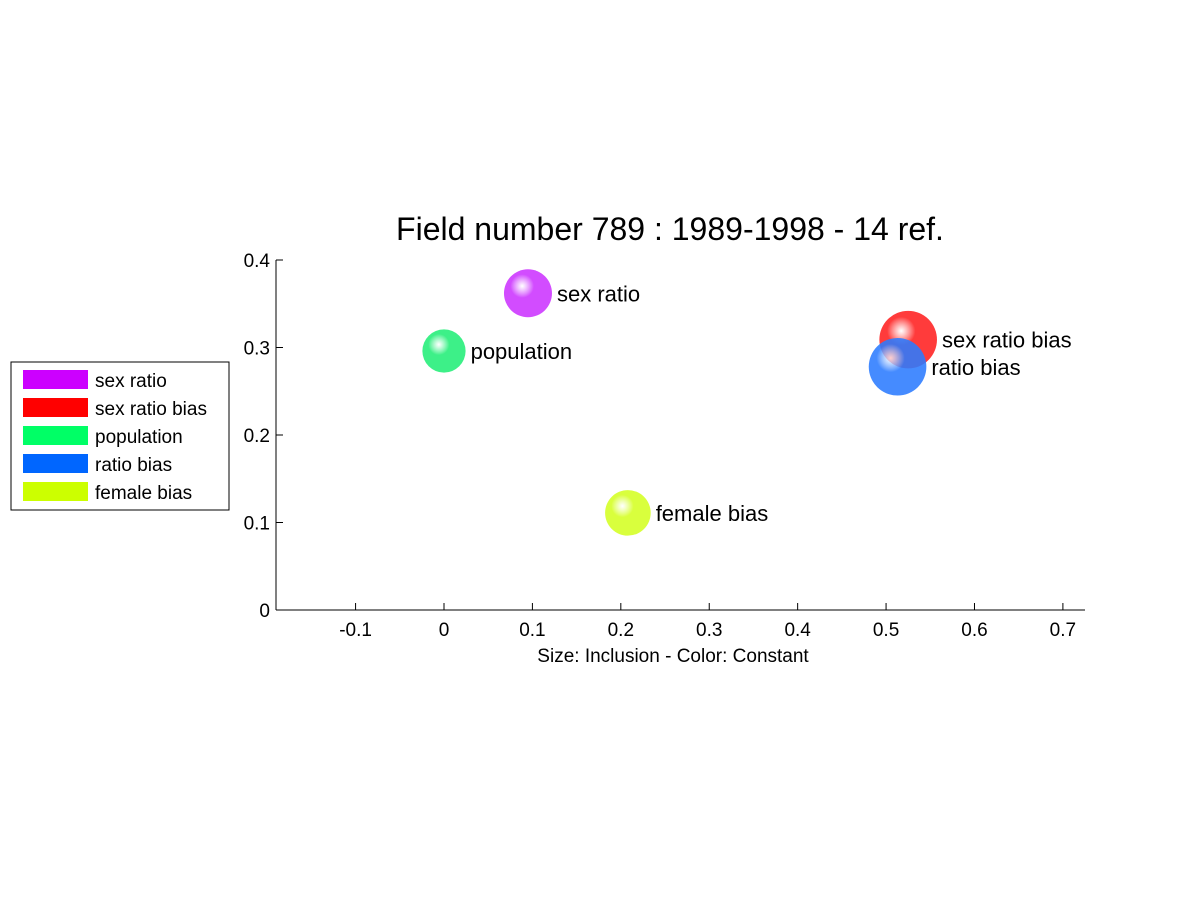  I want to click on y-tick-label: 0.4, so click(257, 261).